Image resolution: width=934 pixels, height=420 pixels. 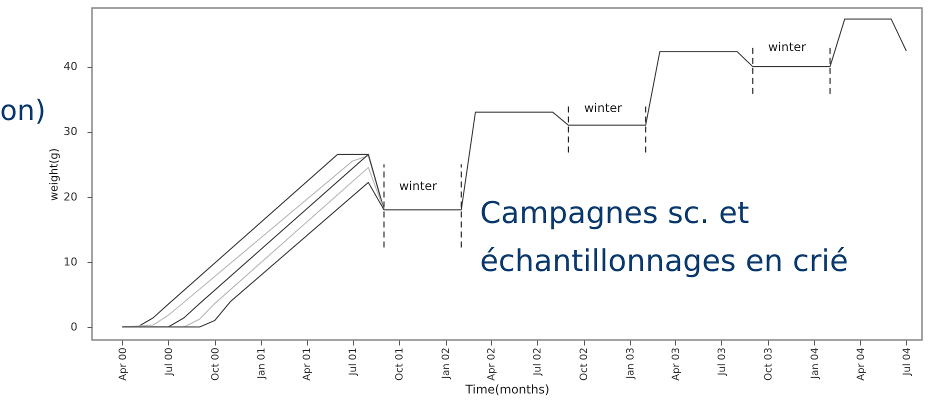 I want to click on x-tick-label: Oct 03, so click(x=768, y=364).